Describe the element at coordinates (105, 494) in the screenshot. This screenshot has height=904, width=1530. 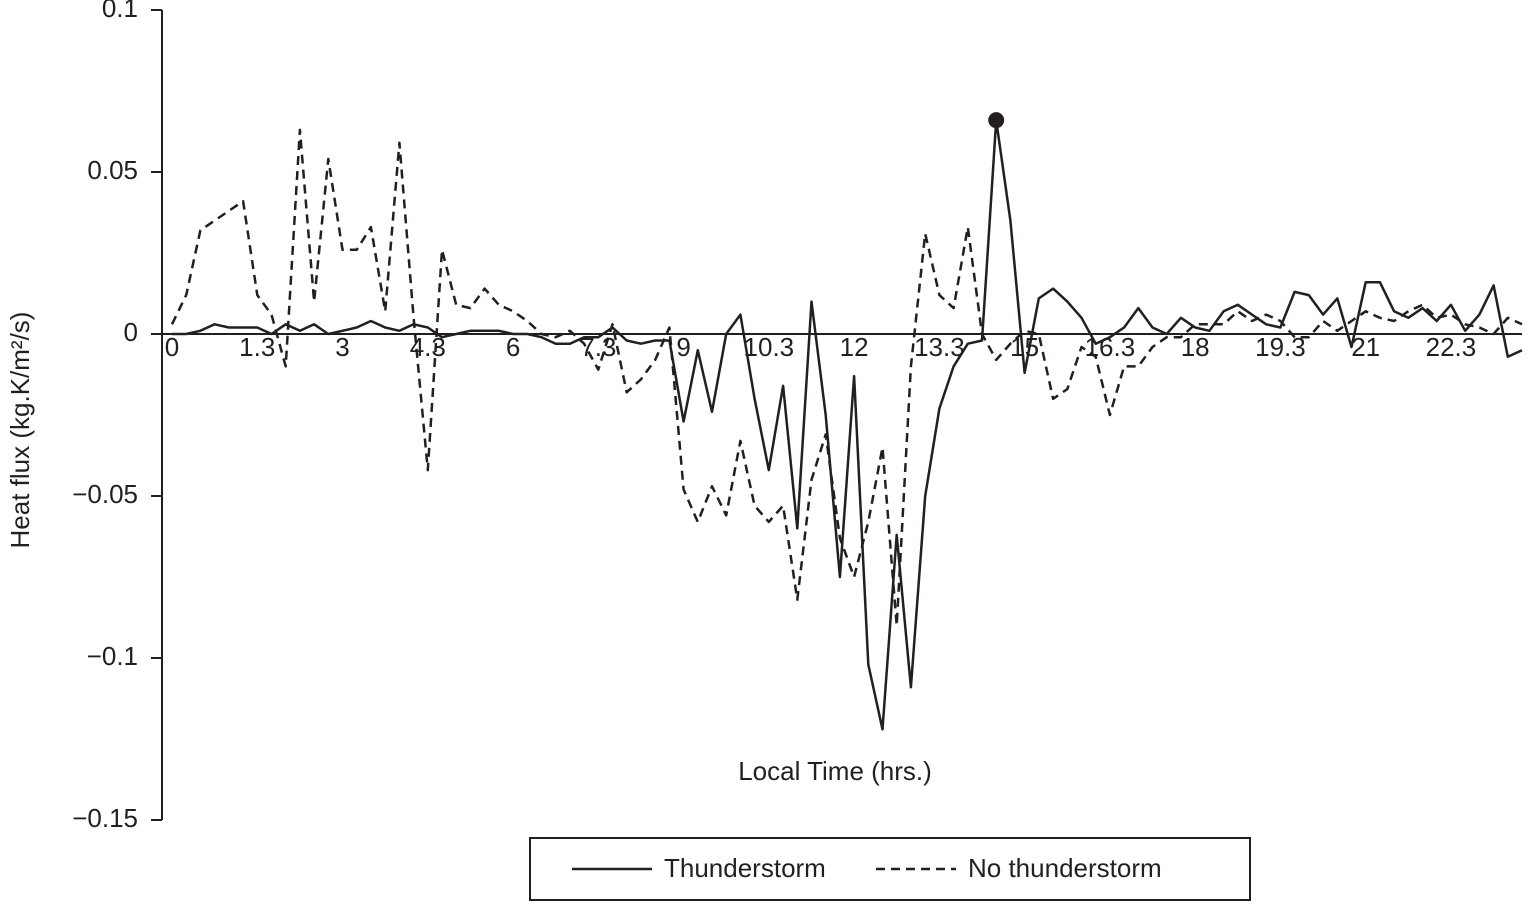
I see `y-tick-label: −0.05` at that location.